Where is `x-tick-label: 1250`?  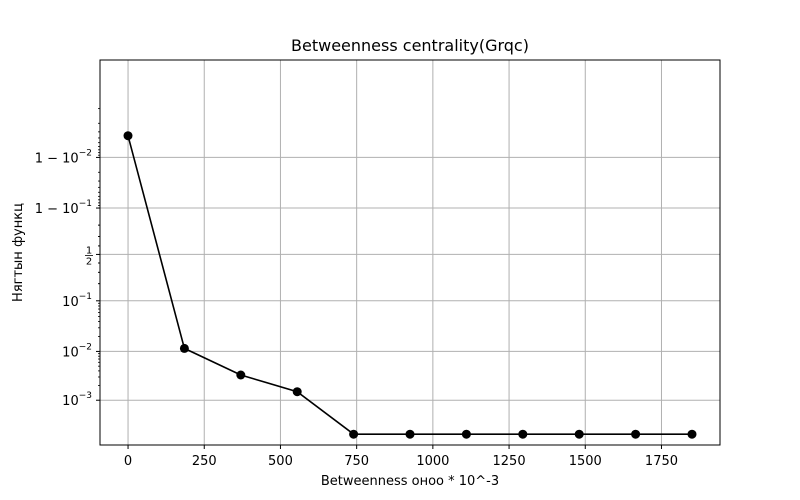 x-tick-label: 1250 is located at coordinates (509, 461).